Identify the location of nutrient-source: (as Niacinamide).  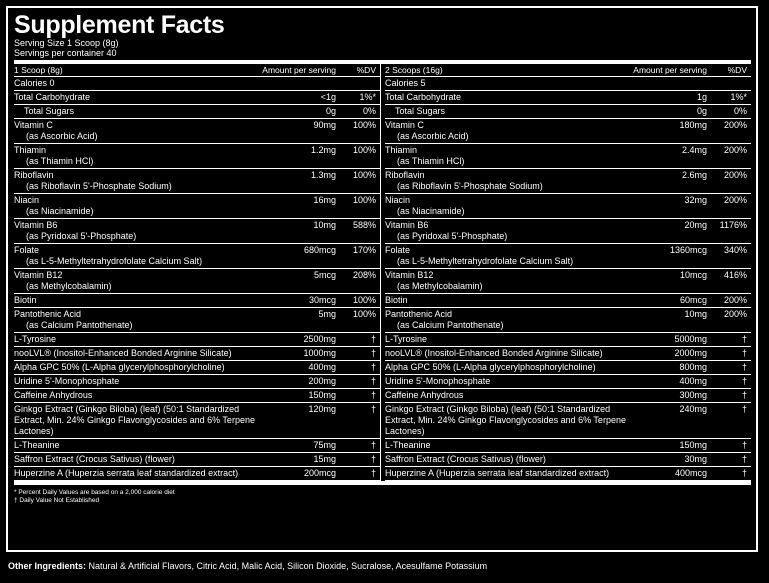
(60, 211).